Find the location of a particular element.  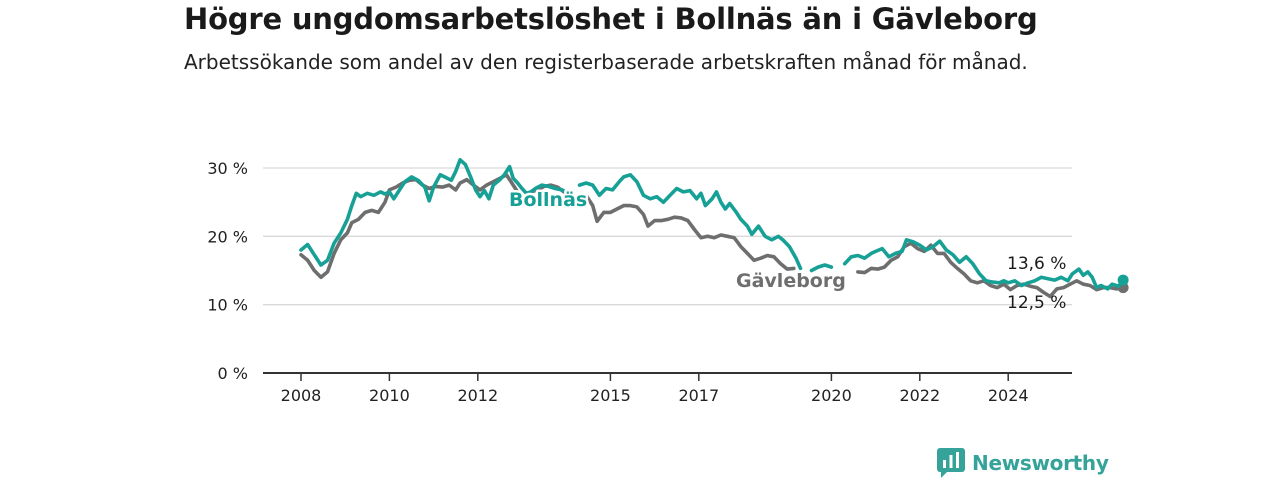

newsworthy-brand: Newsworthy is located at coordinates (1023, 463).